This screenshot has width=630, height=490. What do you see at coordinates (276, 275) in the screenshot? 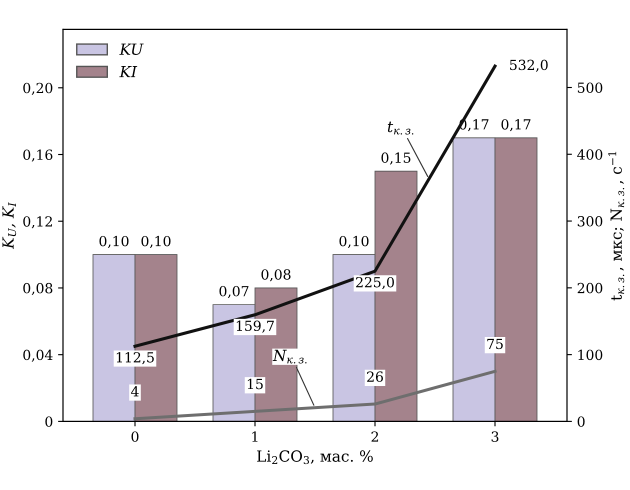
I see `data-label: 0,08` at bounding box center [276, 275].